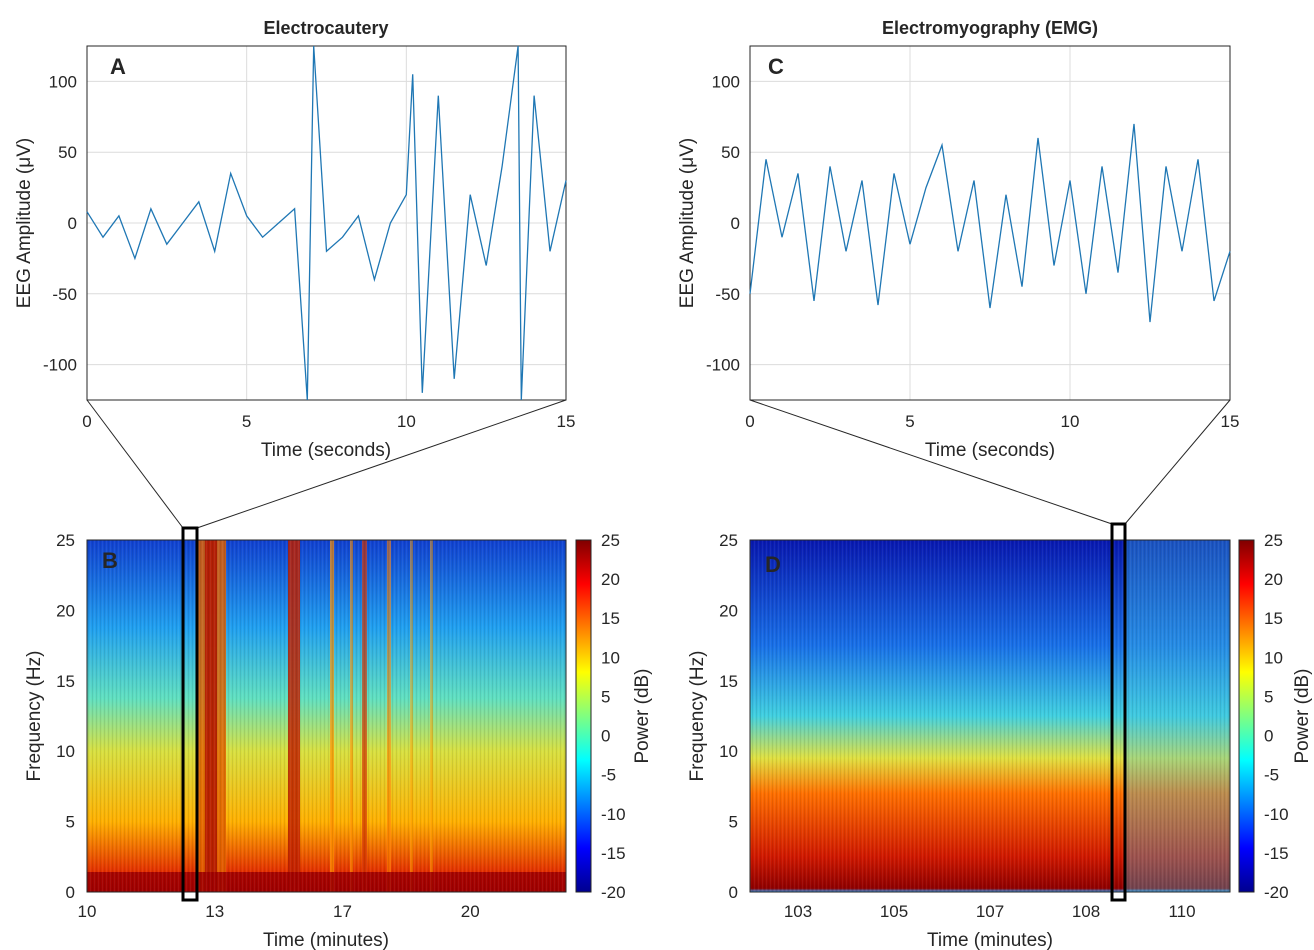 The width and height of the screenshot is (1314, 950). Describe the element at coordinates (381, 464) in the screenshot. I see `zoom-connector-a-right` at that location.